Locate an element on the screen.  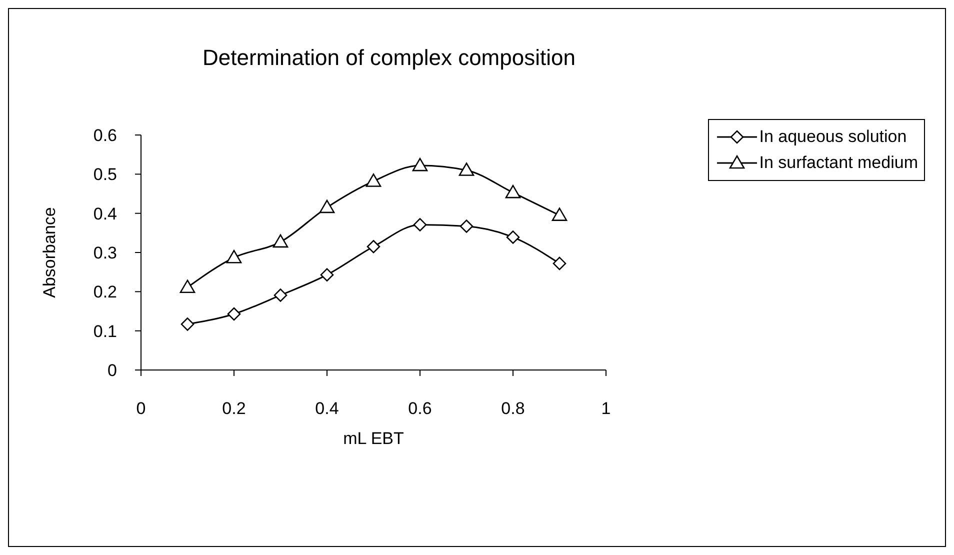
y-tick-label: 0.3 is located at coordinates (105, 253).